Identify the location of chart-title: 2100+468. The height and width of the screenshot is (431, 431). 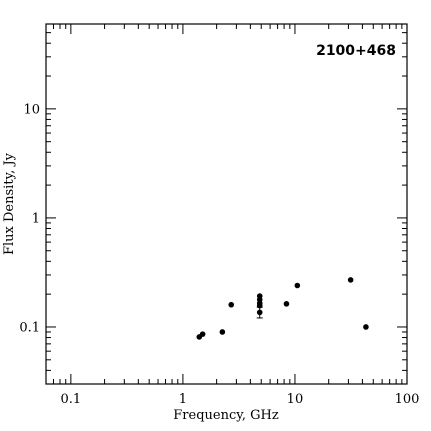
(356, 51).